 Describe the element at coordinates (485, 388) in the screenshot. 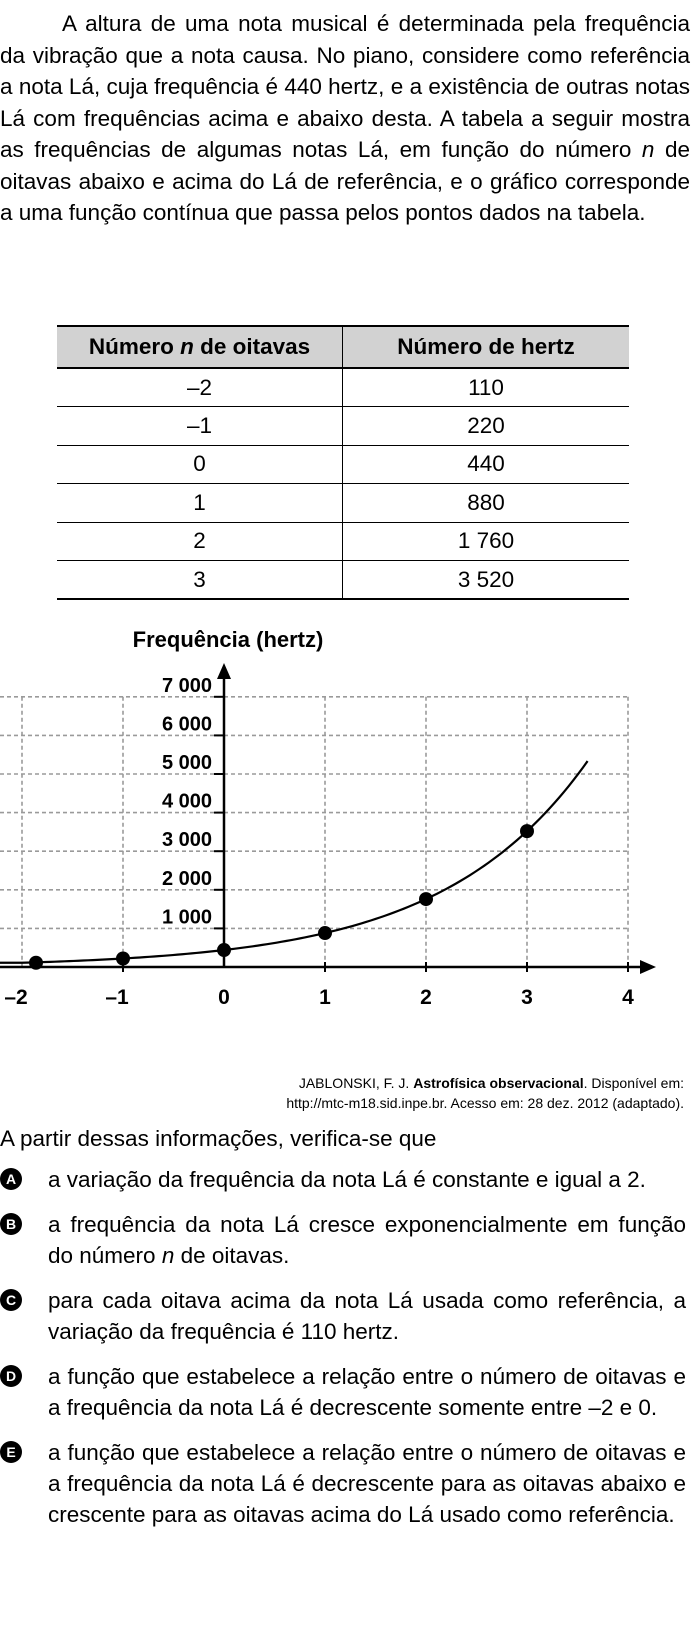

I see `cell-hertz: 110` at that location.